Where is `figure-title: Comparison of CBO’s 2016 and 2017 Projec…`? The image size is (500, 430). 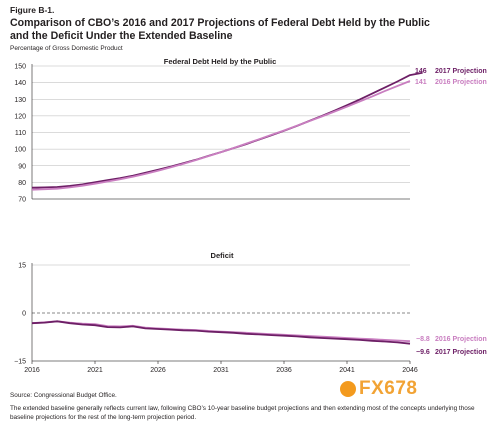
figure-title: Comparison of CBO’s 2016 and 2017 Projec… is located at coordinates (220, 29).